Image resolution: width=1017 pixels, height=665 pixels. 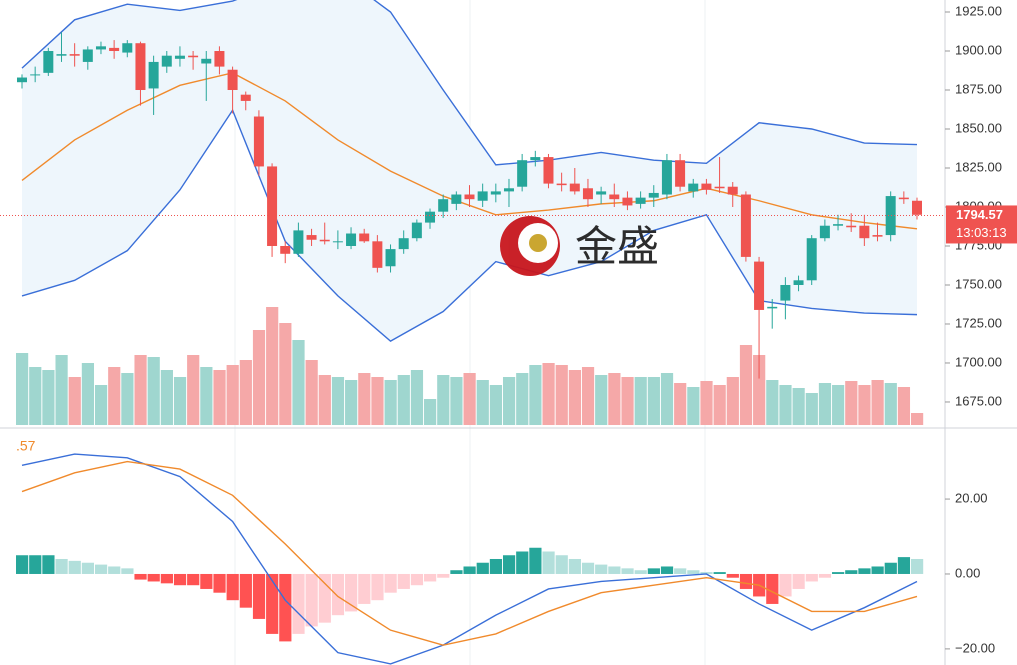 I want to click on y-tick-label: 1925.00, so click(x=978, y=10).